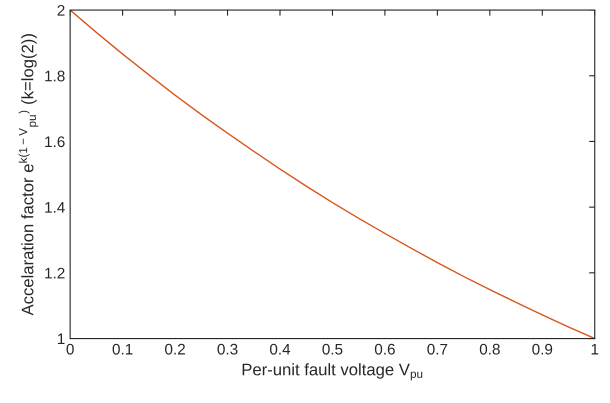 This screenshot has height=403, width=610. I want to click on x-tick-label: 1, so click(595, 349).